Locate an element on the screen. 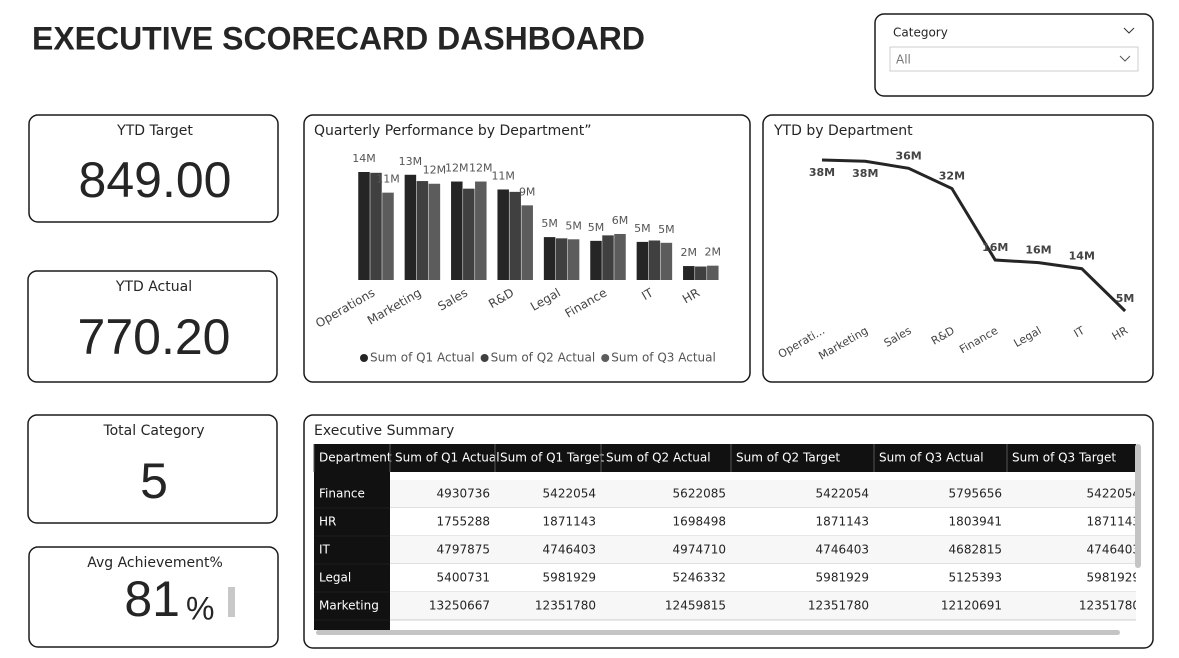  table-cell: 1698498 is located at coordinates (699, 522).